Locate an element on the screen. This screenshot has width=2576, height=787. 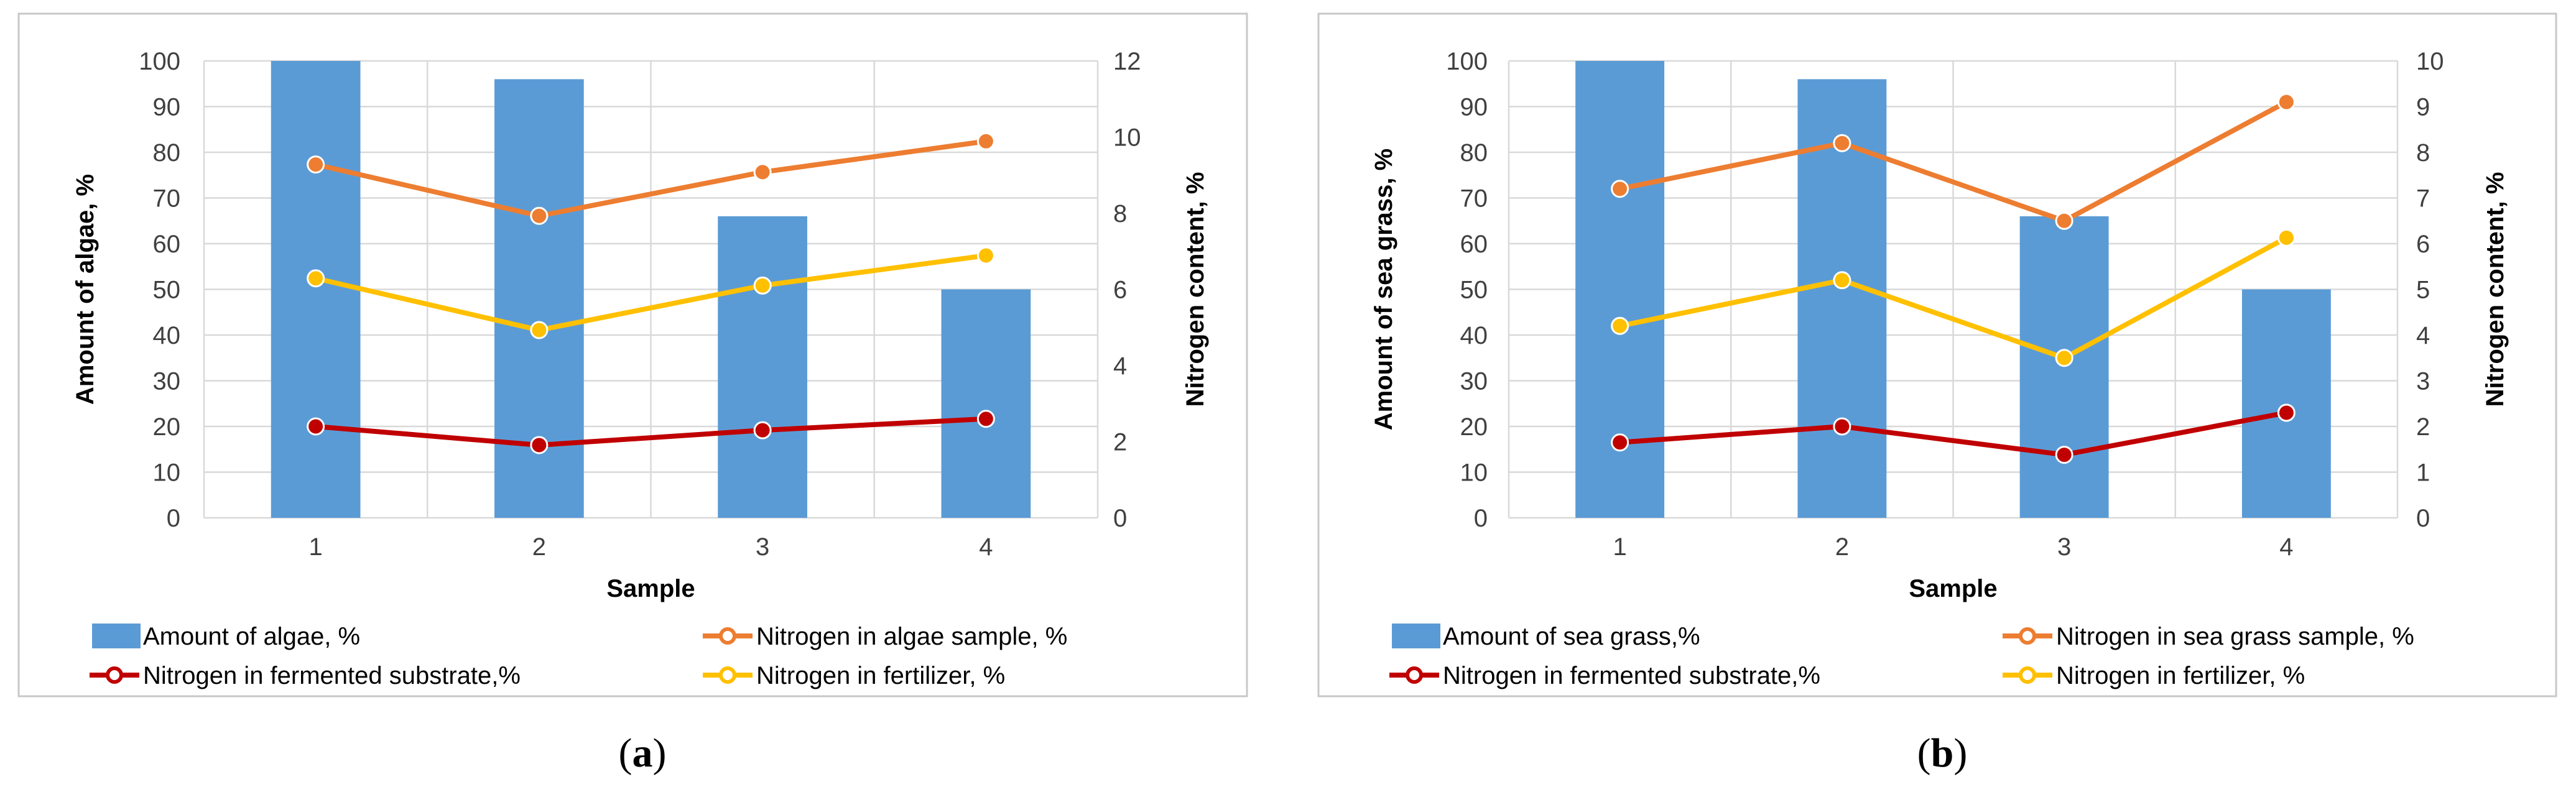
chart-a-legend-label: Nitrogen in fertilizer, % is located at coordinates (881, 676).